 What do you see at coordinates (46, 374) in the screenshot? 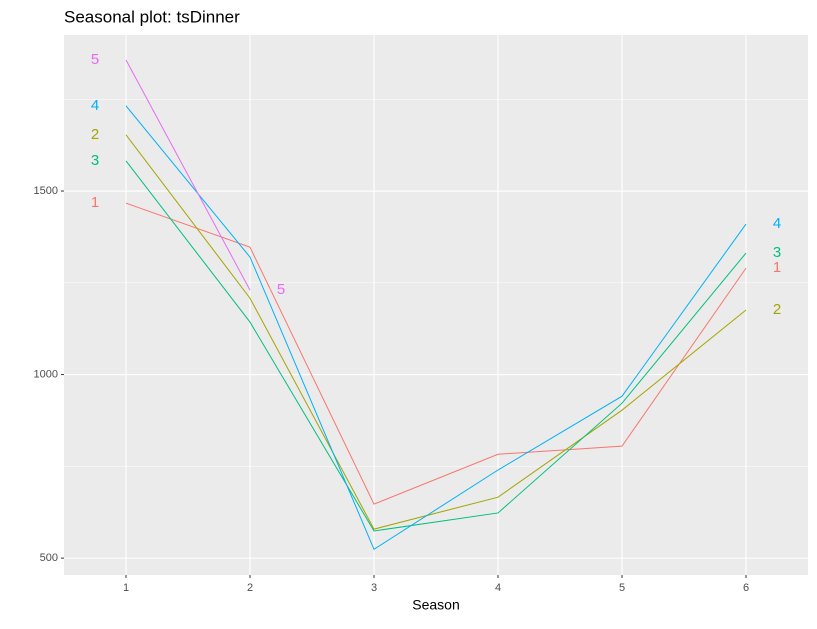
I see `y-tick-label: 1000` at bounding box center [46, 374].